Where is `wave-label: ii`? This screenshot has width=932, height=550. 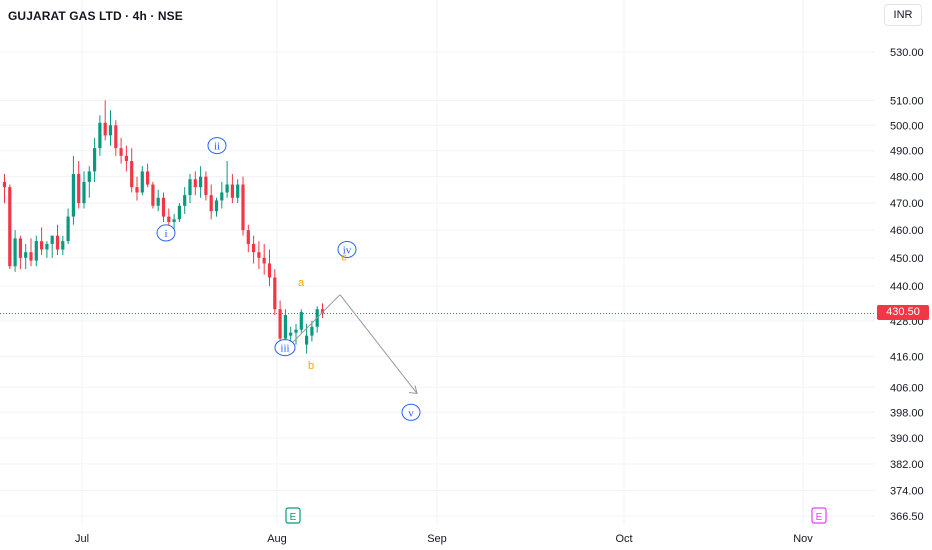 wave-label: ii is located at coordinates (217, 147).